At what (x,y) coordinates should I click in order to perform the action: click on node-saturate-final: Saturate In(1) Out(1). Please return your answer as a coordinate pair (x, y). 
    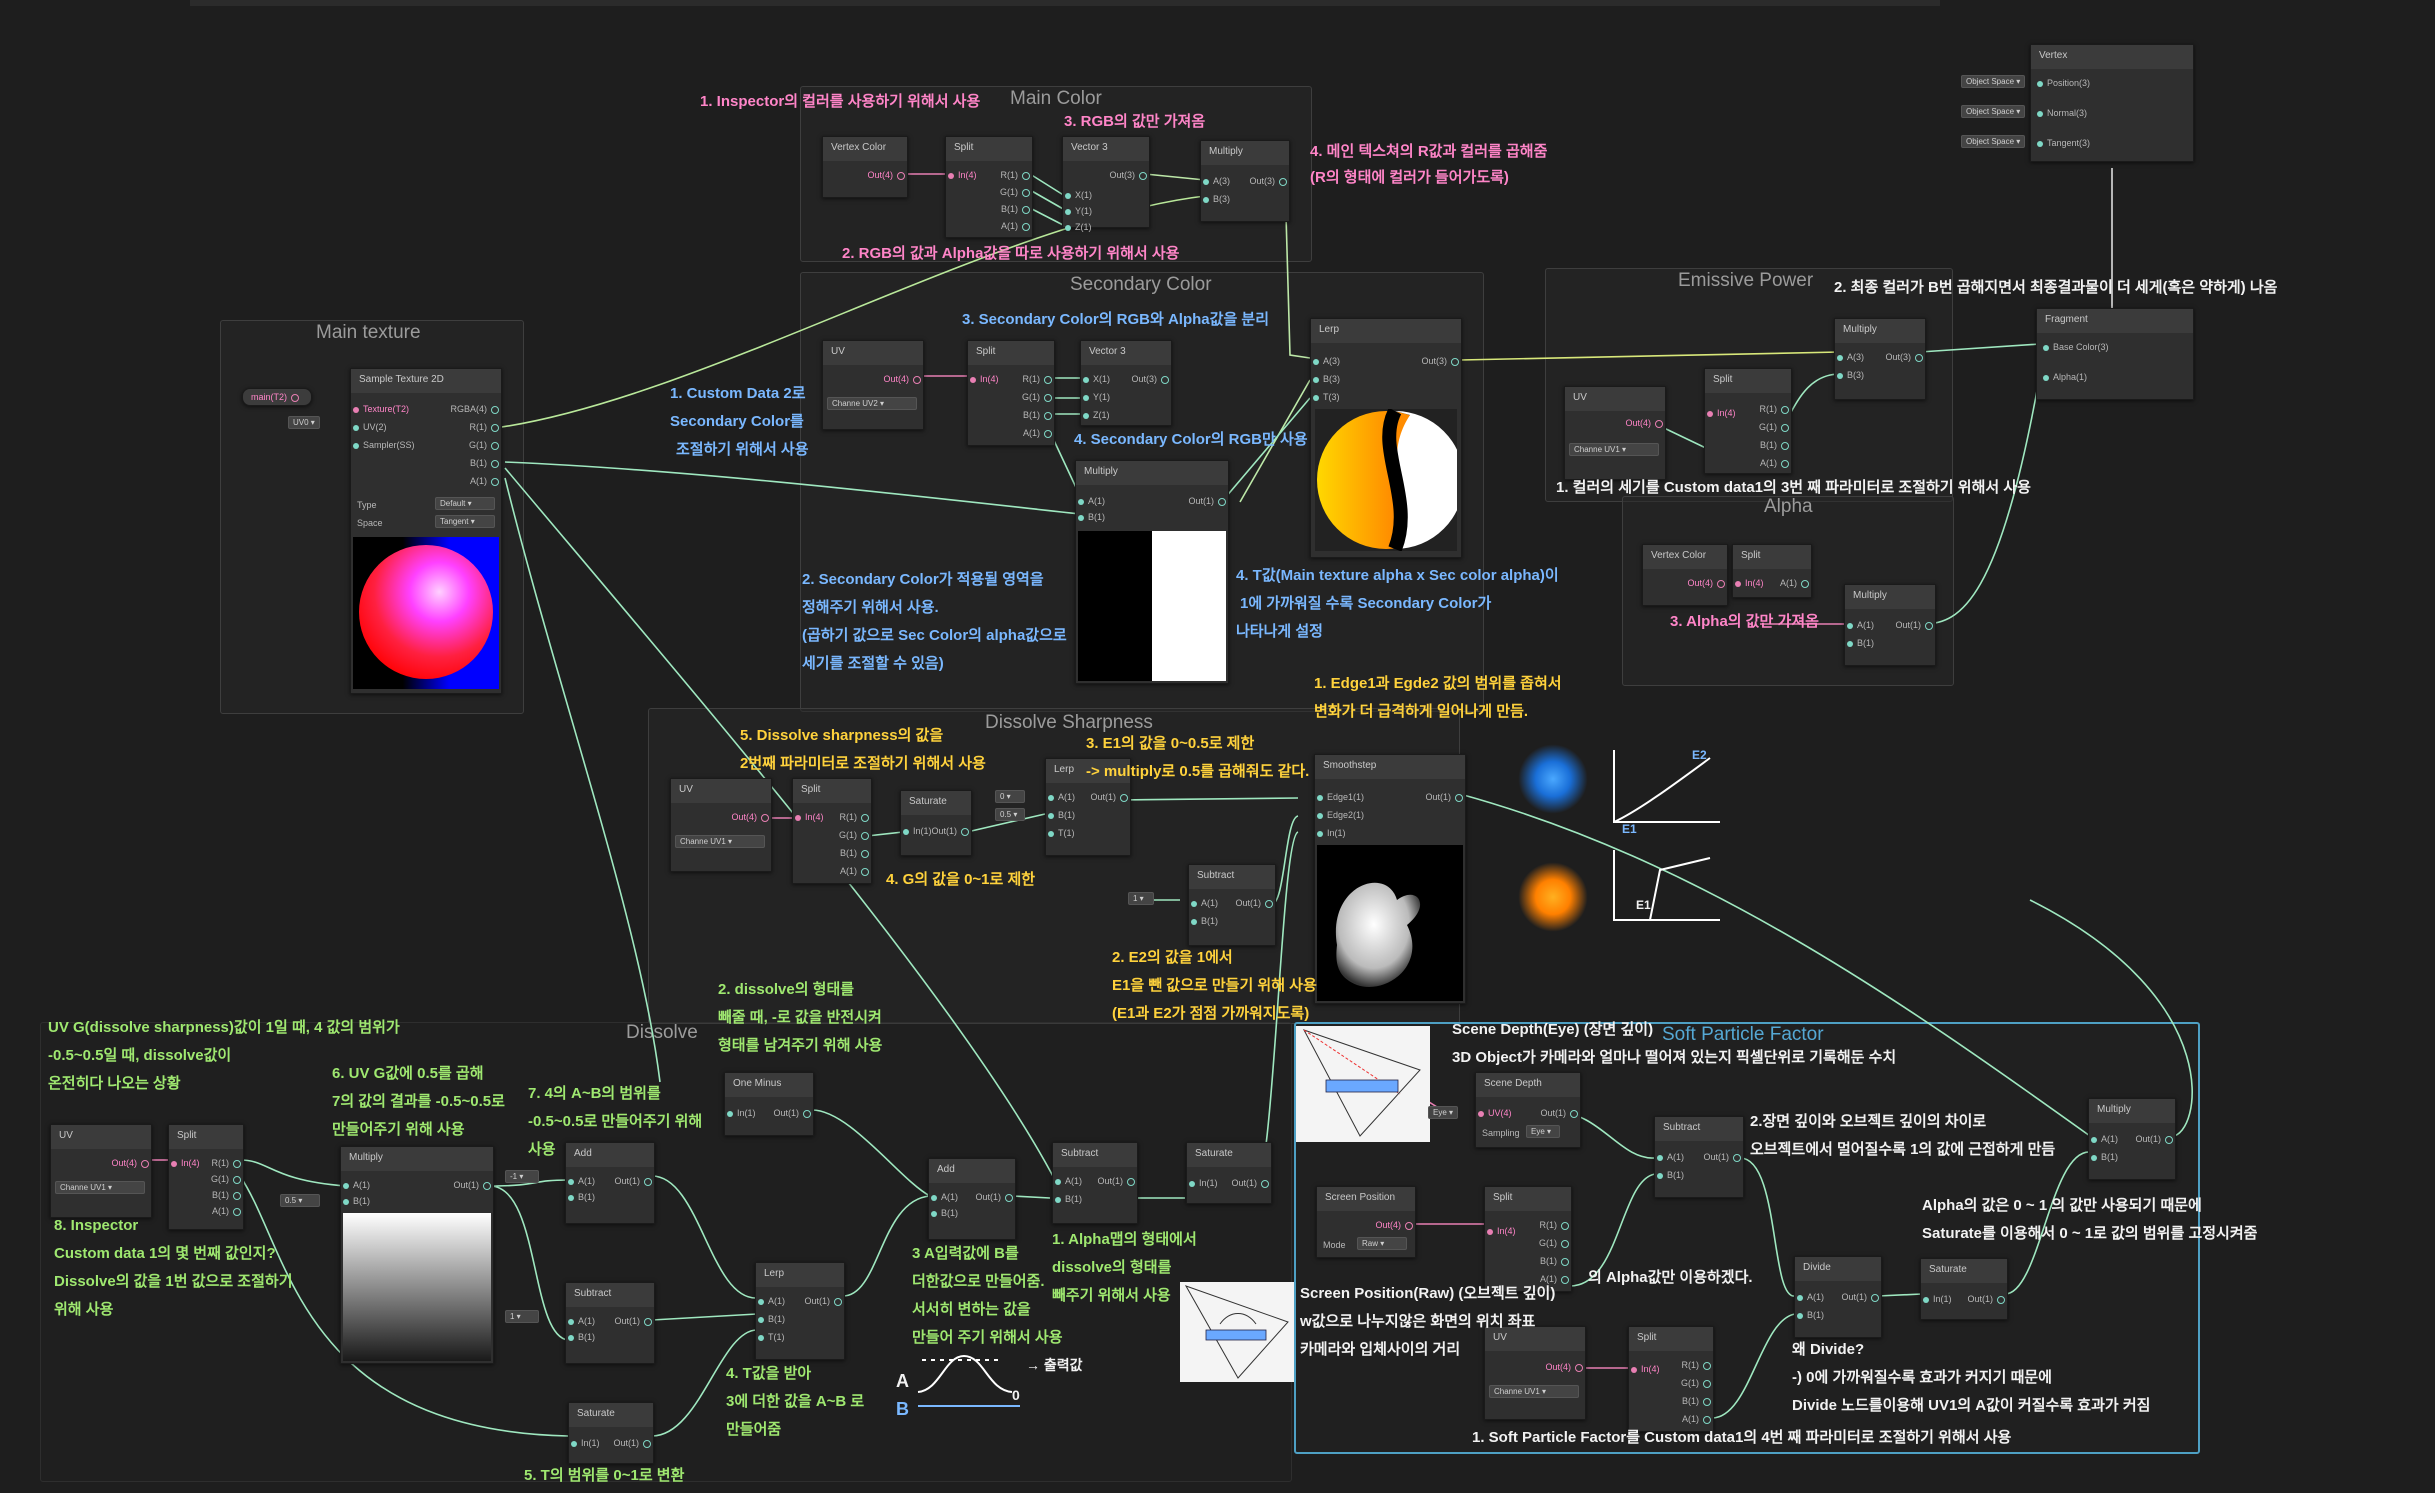
    Looking at the image, I should click on (1229, 1173).